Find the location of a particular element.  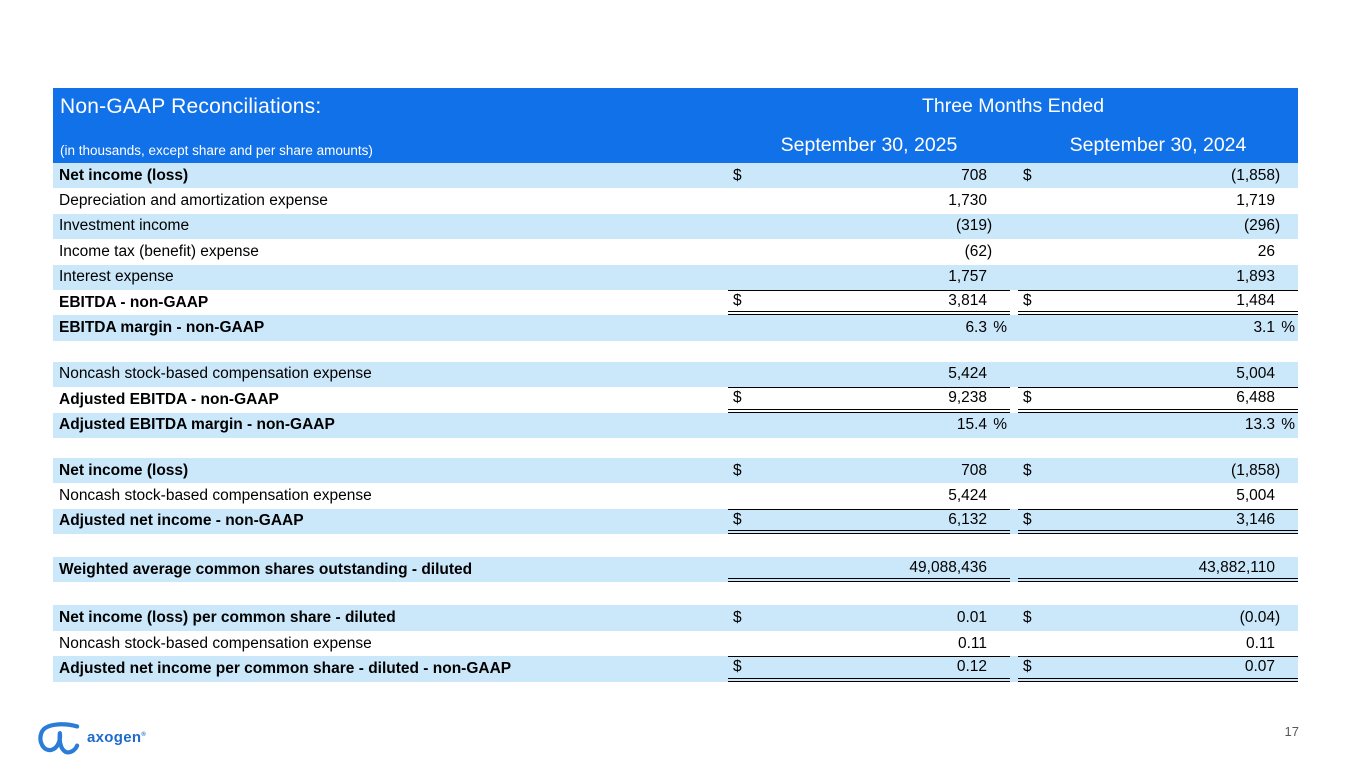

value-cell: 1,893 is located at coordinates (1158, 277).